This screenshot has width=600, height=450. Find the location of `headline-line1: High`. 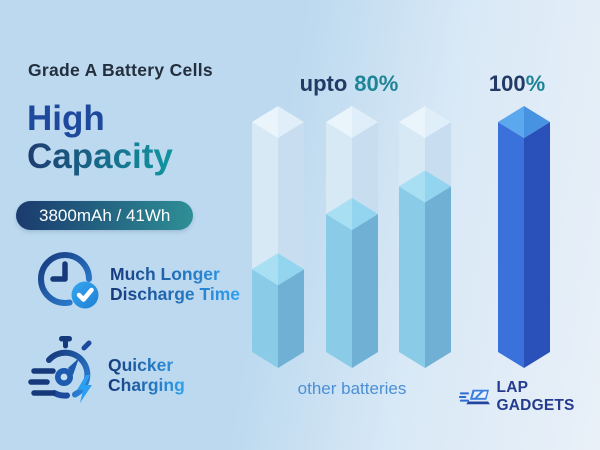

headline-line1: High is located at coordinates (66, 118).